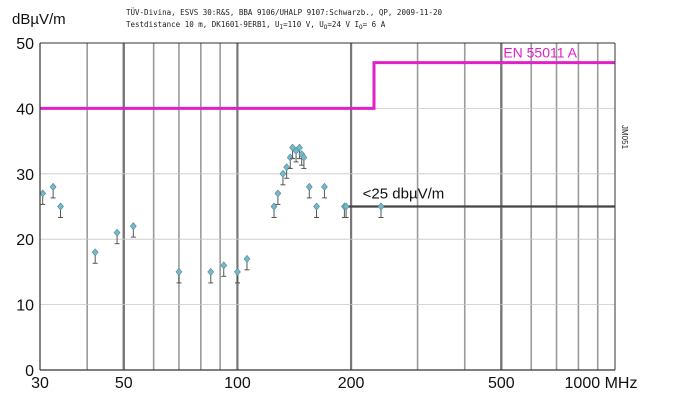 This screenshot has width=683, height=394. I want to click on x-tick-label: 1000 MHz, so click(601, 383).